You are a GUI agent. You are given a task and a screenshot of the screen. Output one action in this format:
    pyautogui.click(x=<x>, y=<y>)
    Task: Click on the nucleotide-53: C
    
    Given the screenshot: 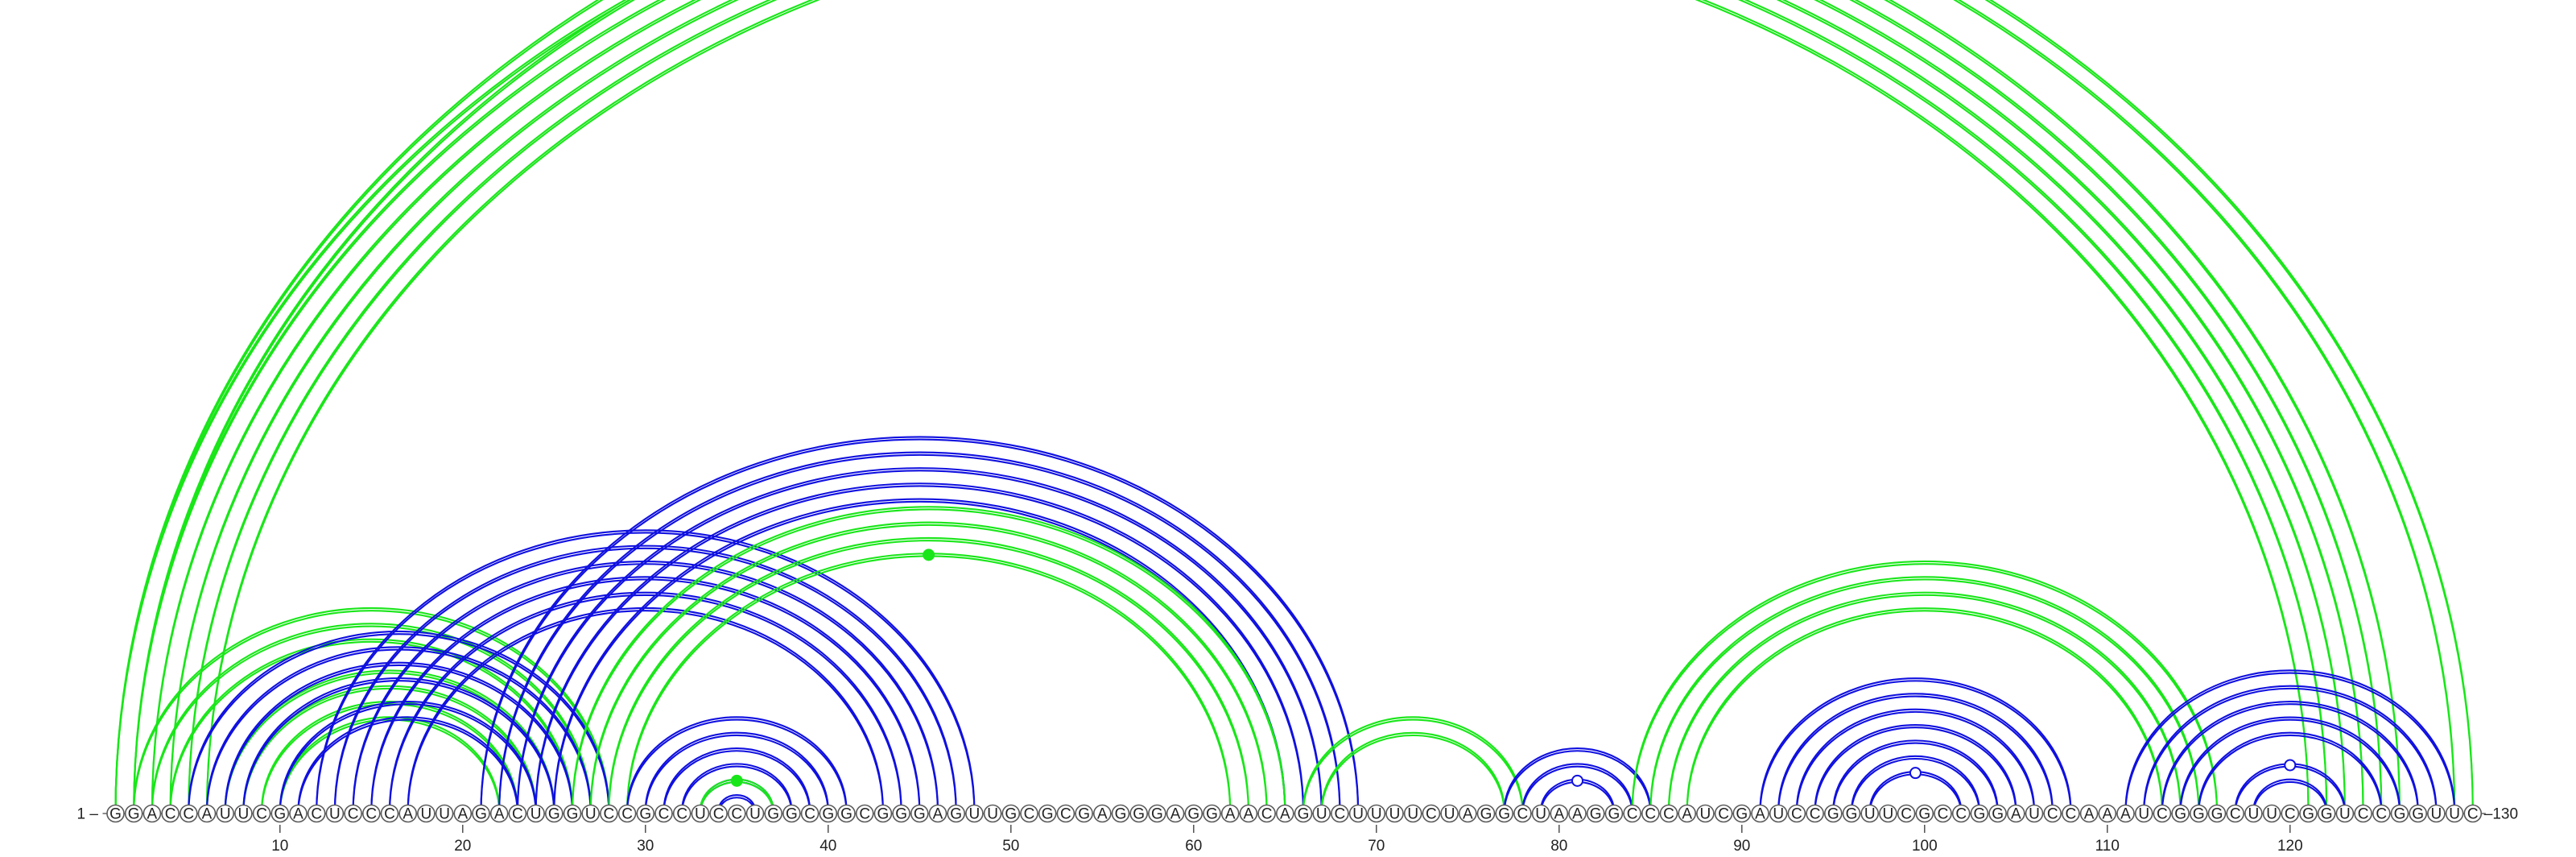 What is the action you would take?
    pyautogui.click(x=1065, y=813)
    